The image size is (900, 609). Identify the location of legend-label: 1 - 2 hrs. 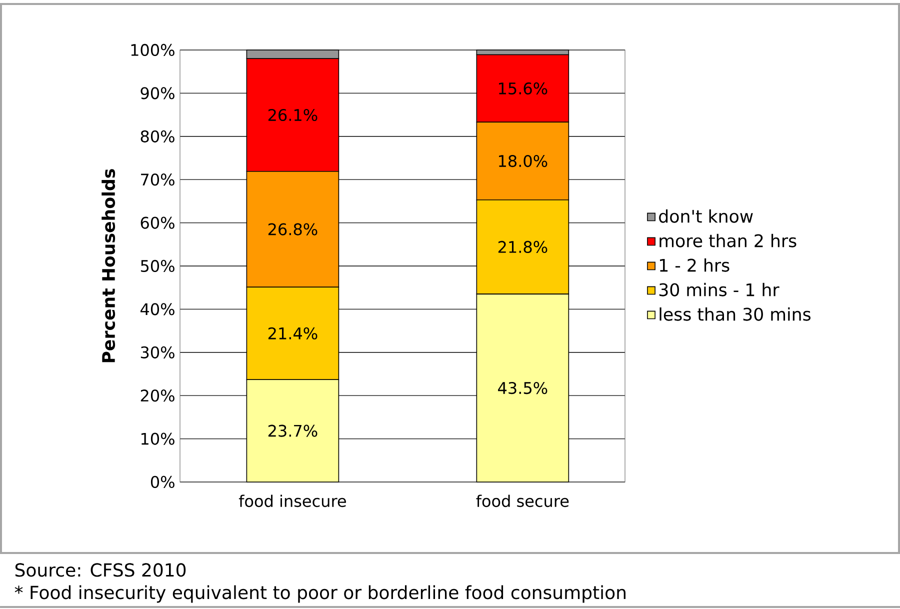
(695, 265).